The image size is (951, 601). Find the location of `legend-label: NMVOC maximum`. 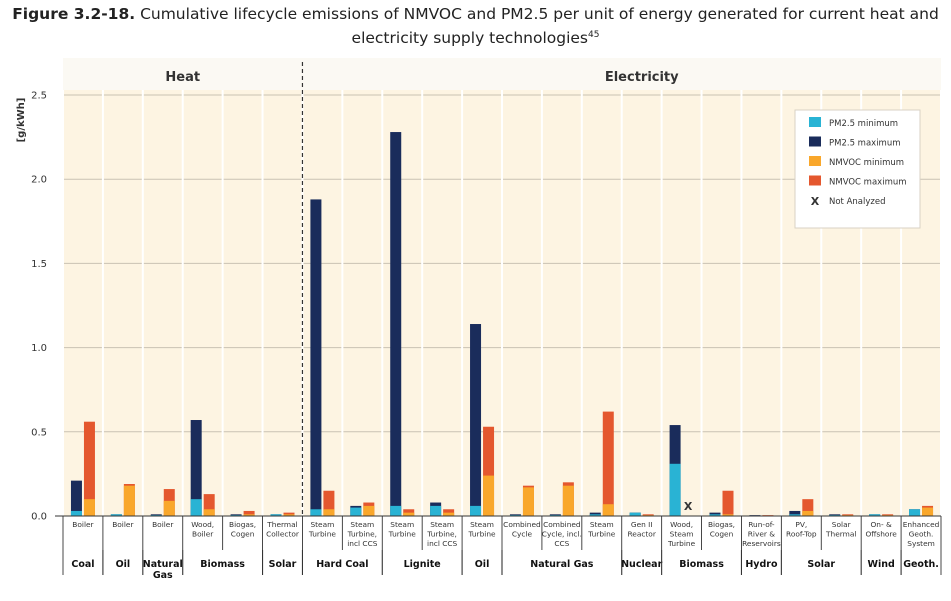

legend-label: NMVOC maximum is located at coordinates (868, 183).